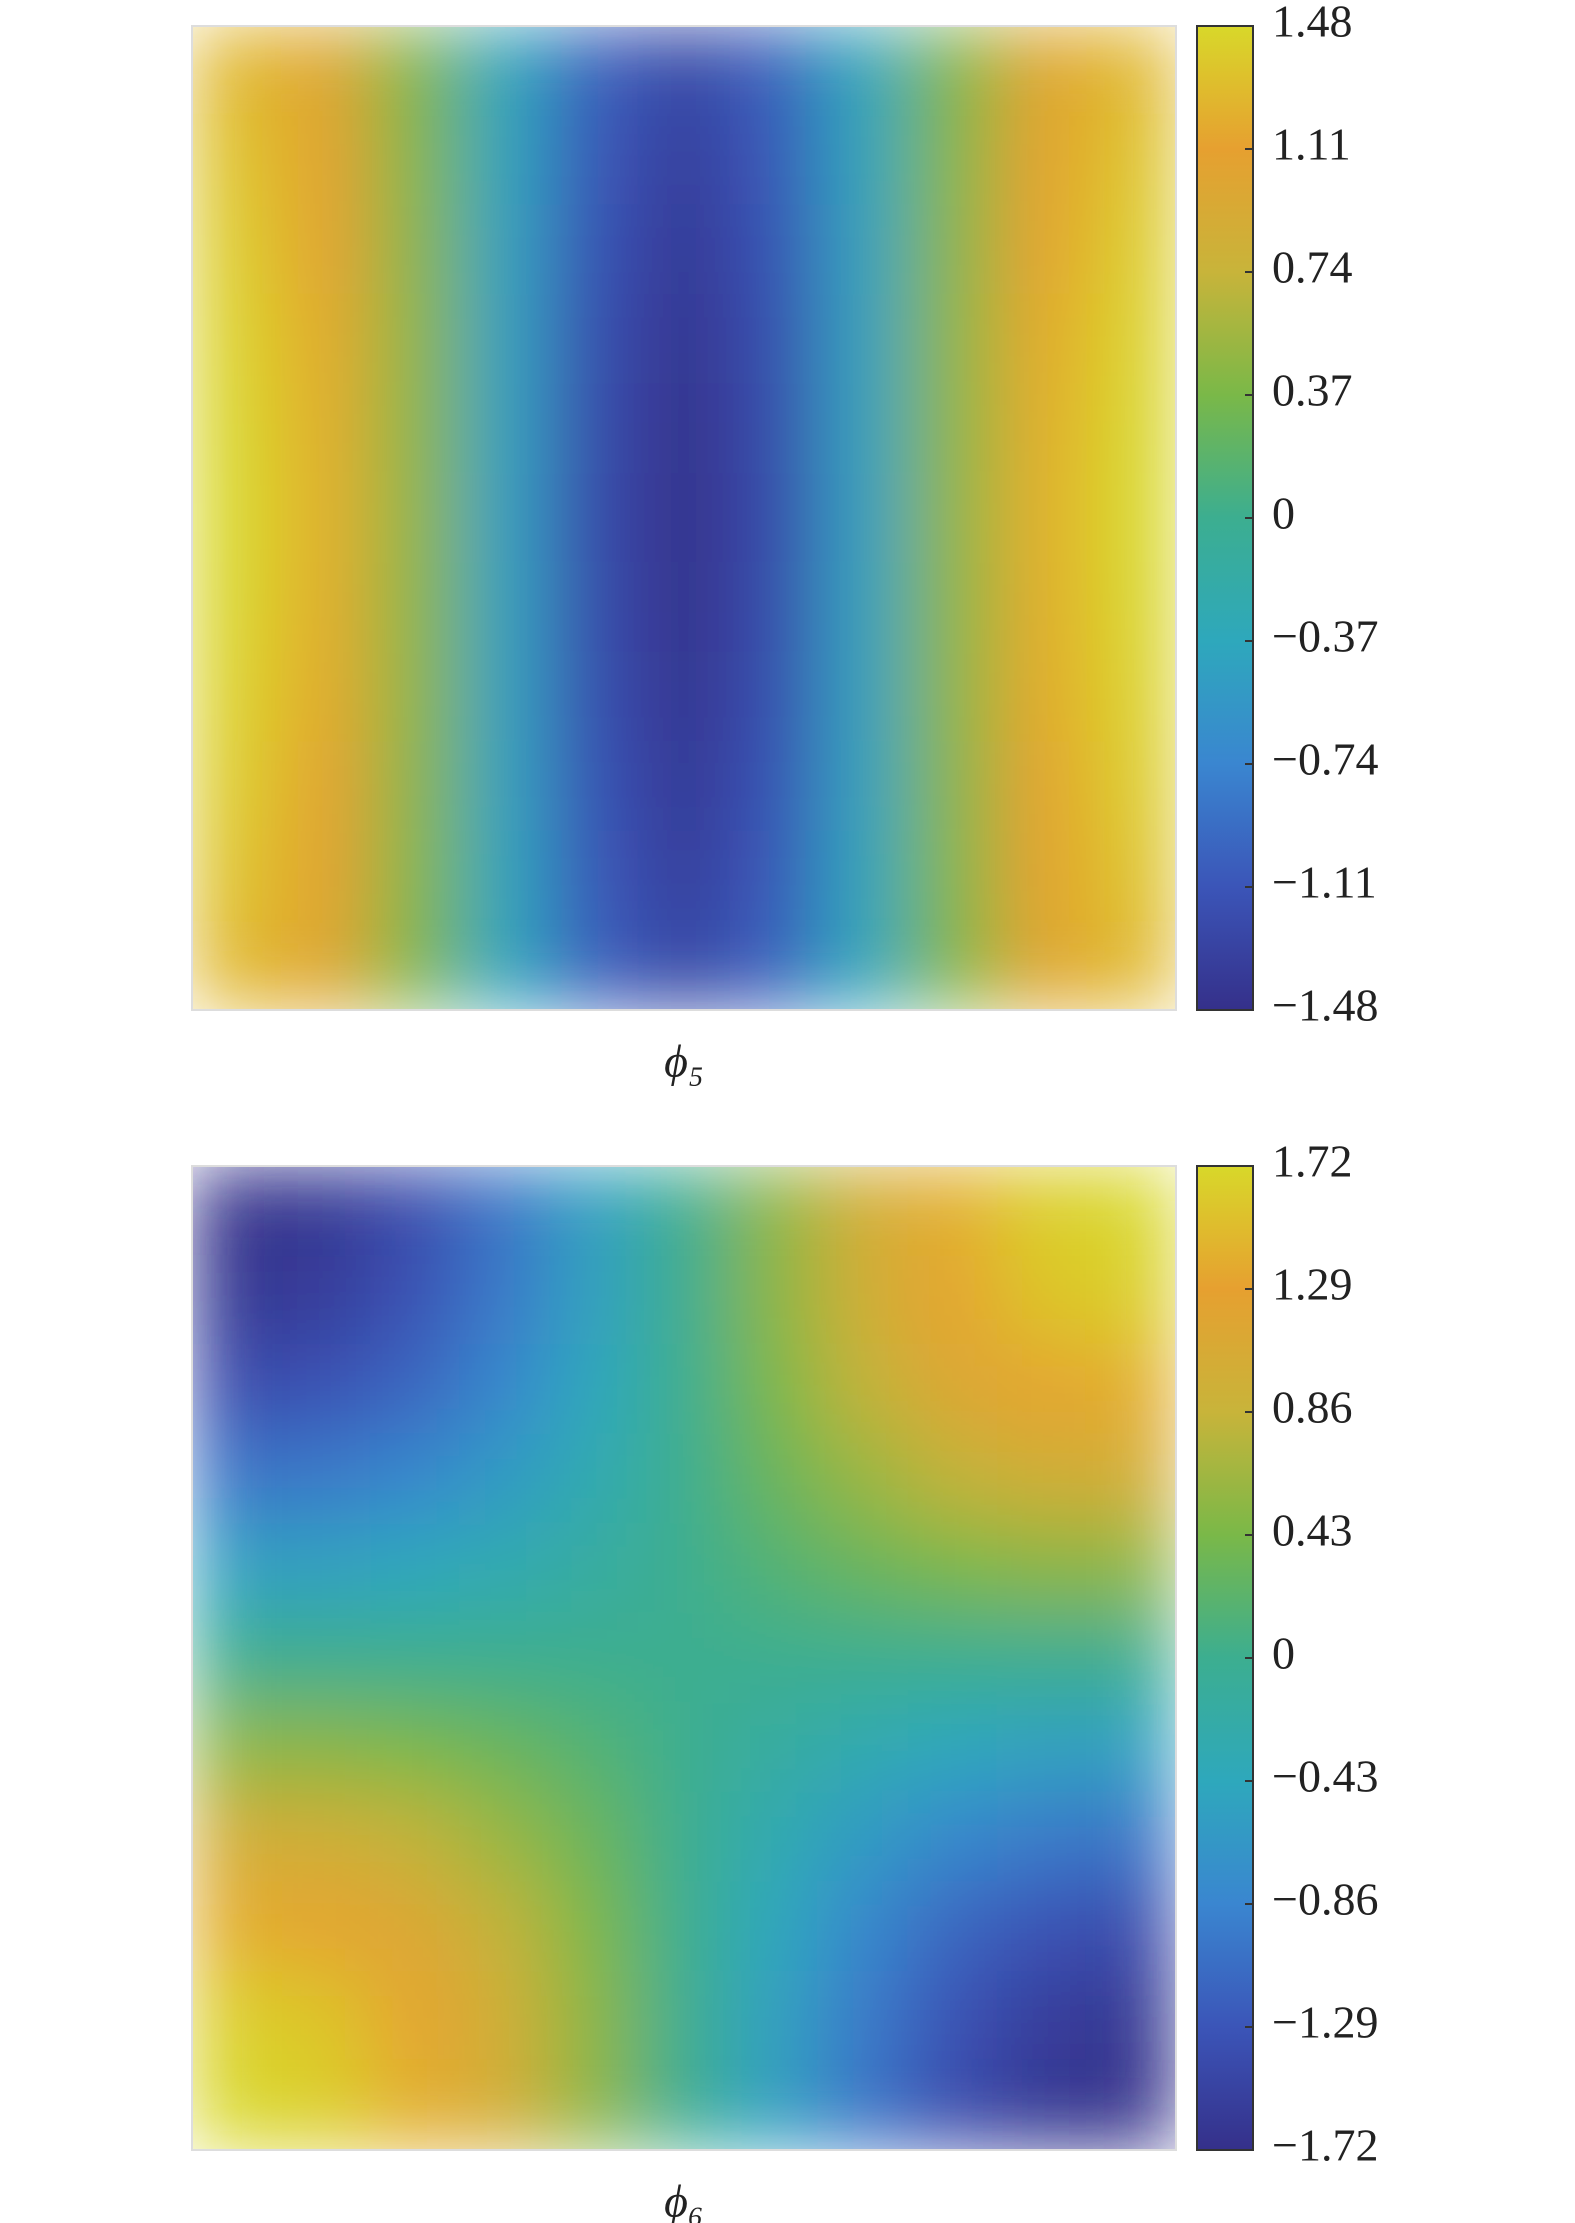 The width and height of the screenshot is (1575, 2223). Describe the element at coordinates (1312, 1284) in the screenshot. I see `colorbar-tick-label: 1.29` at that location.